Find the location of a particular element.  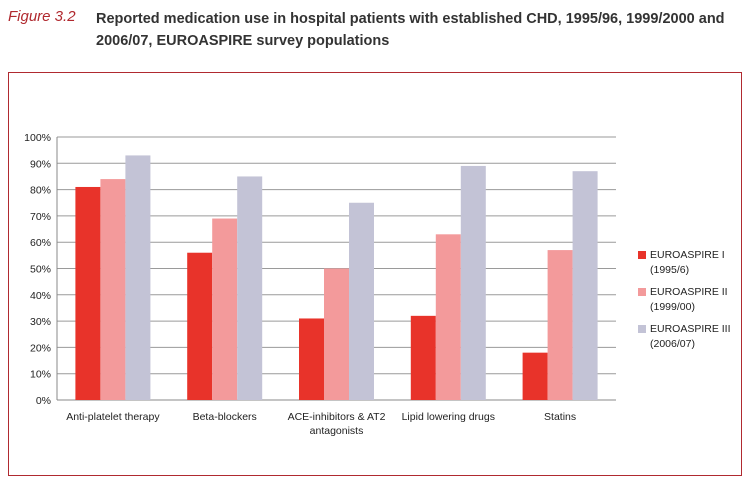

x-tick-label: Beta-blockers is located at coordinates (225, 417).